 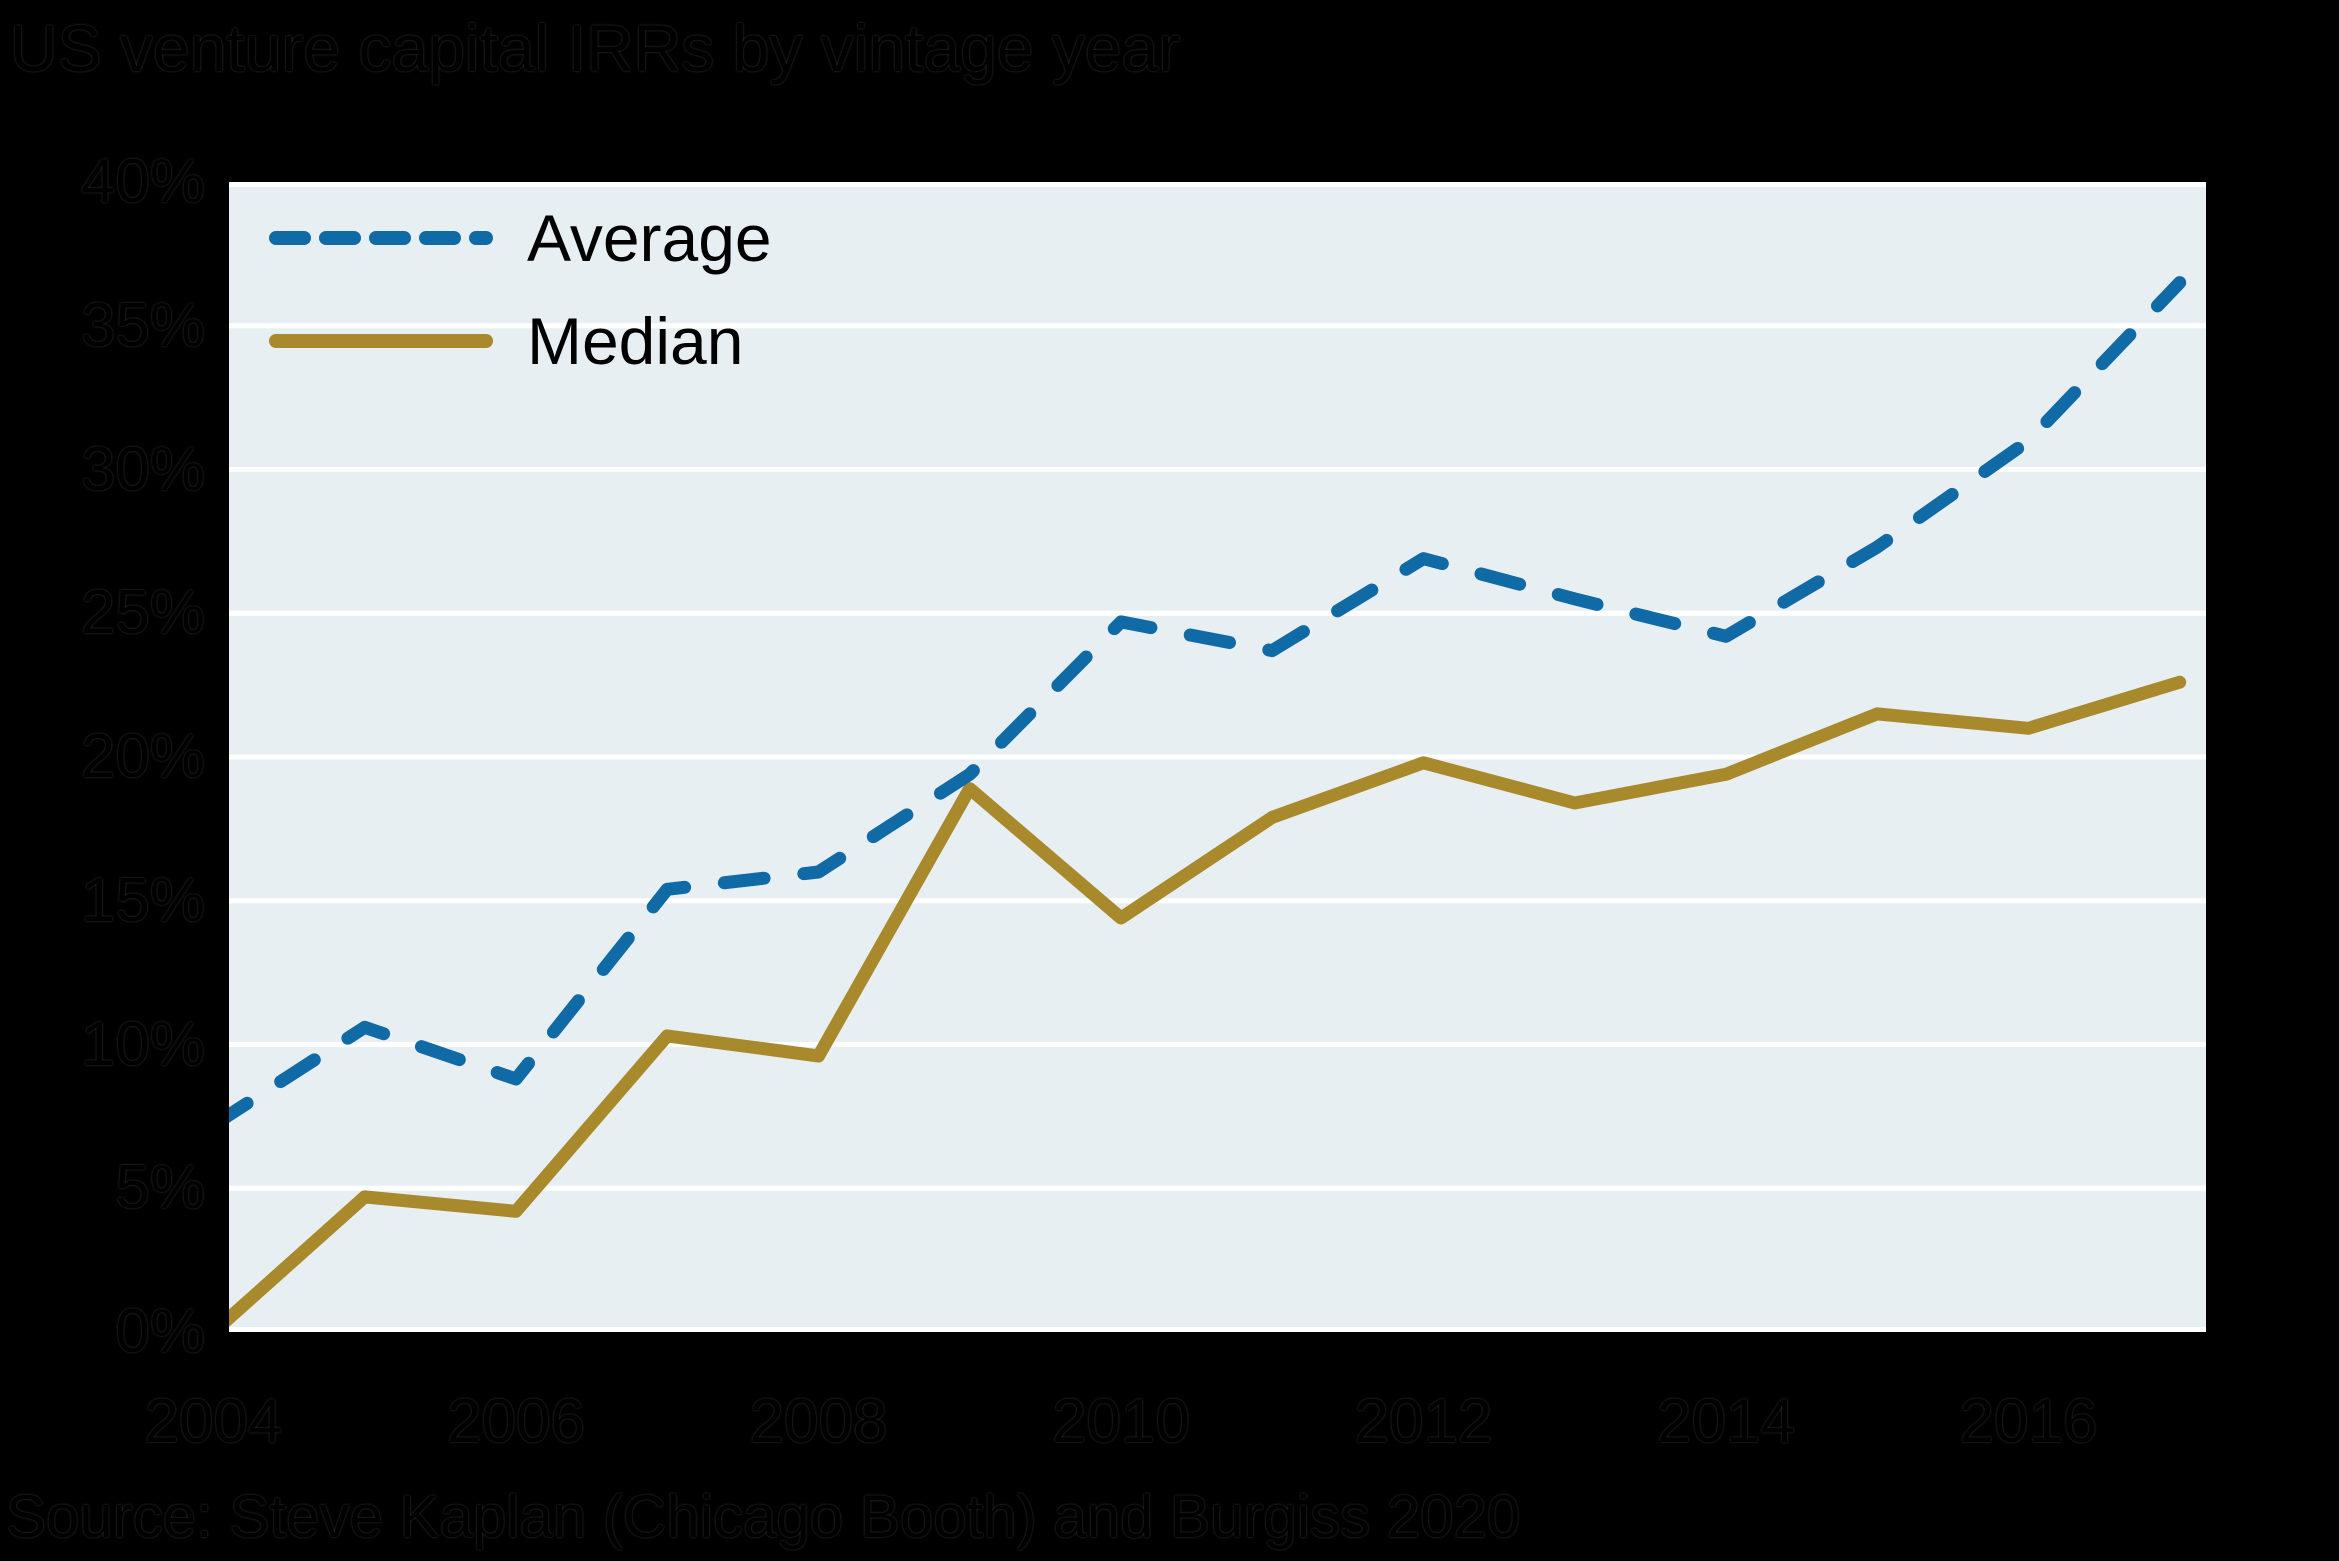 What do you see at coordinates (160, 1188) in the screenshot?
I see `y-tick-label: 5%` at bounding box center [160, 1188].